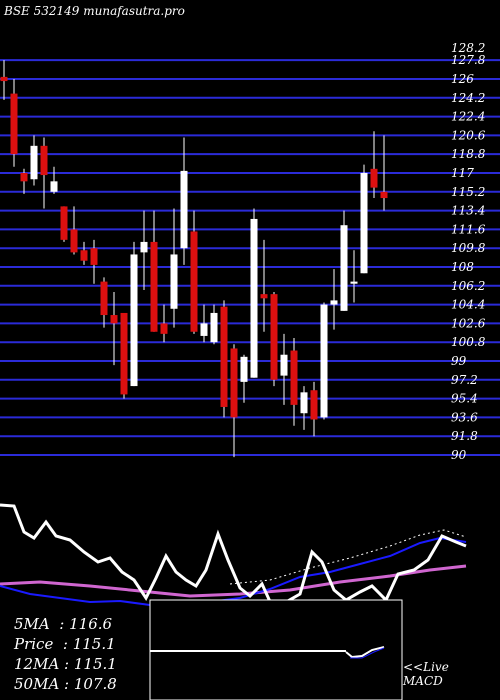 The height and width of the screenshot is (700, 500). I want to click on ma50-label: 50MA, so click(39, 684).